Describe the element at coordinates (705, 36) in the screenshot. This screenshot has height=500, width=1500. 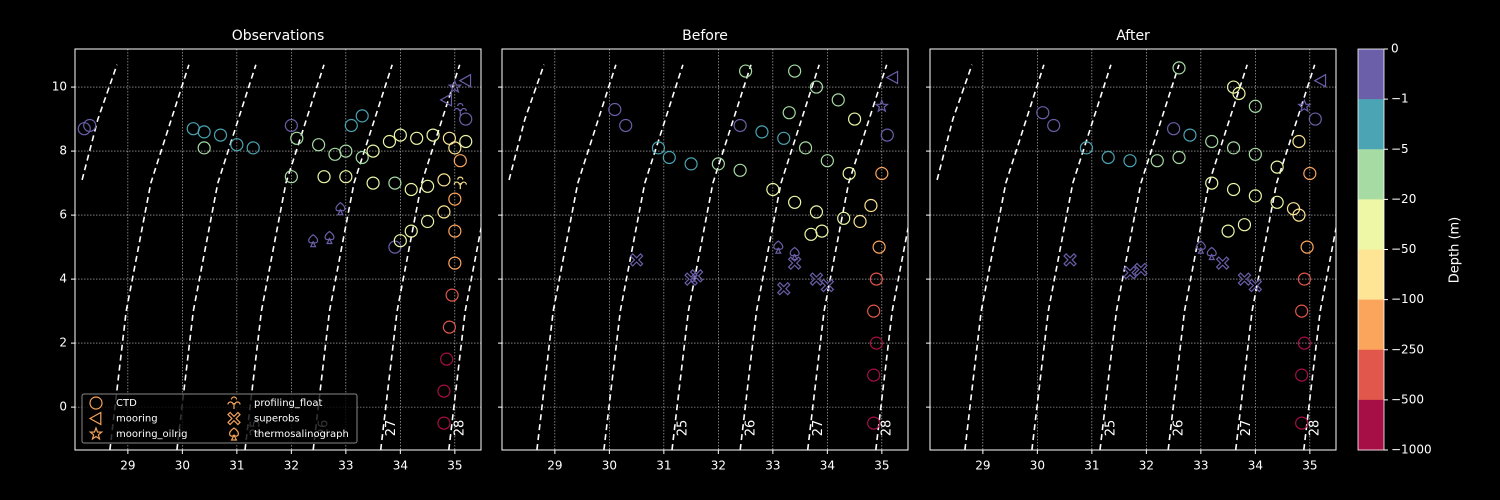
I see `panel-title: Before` at that location.